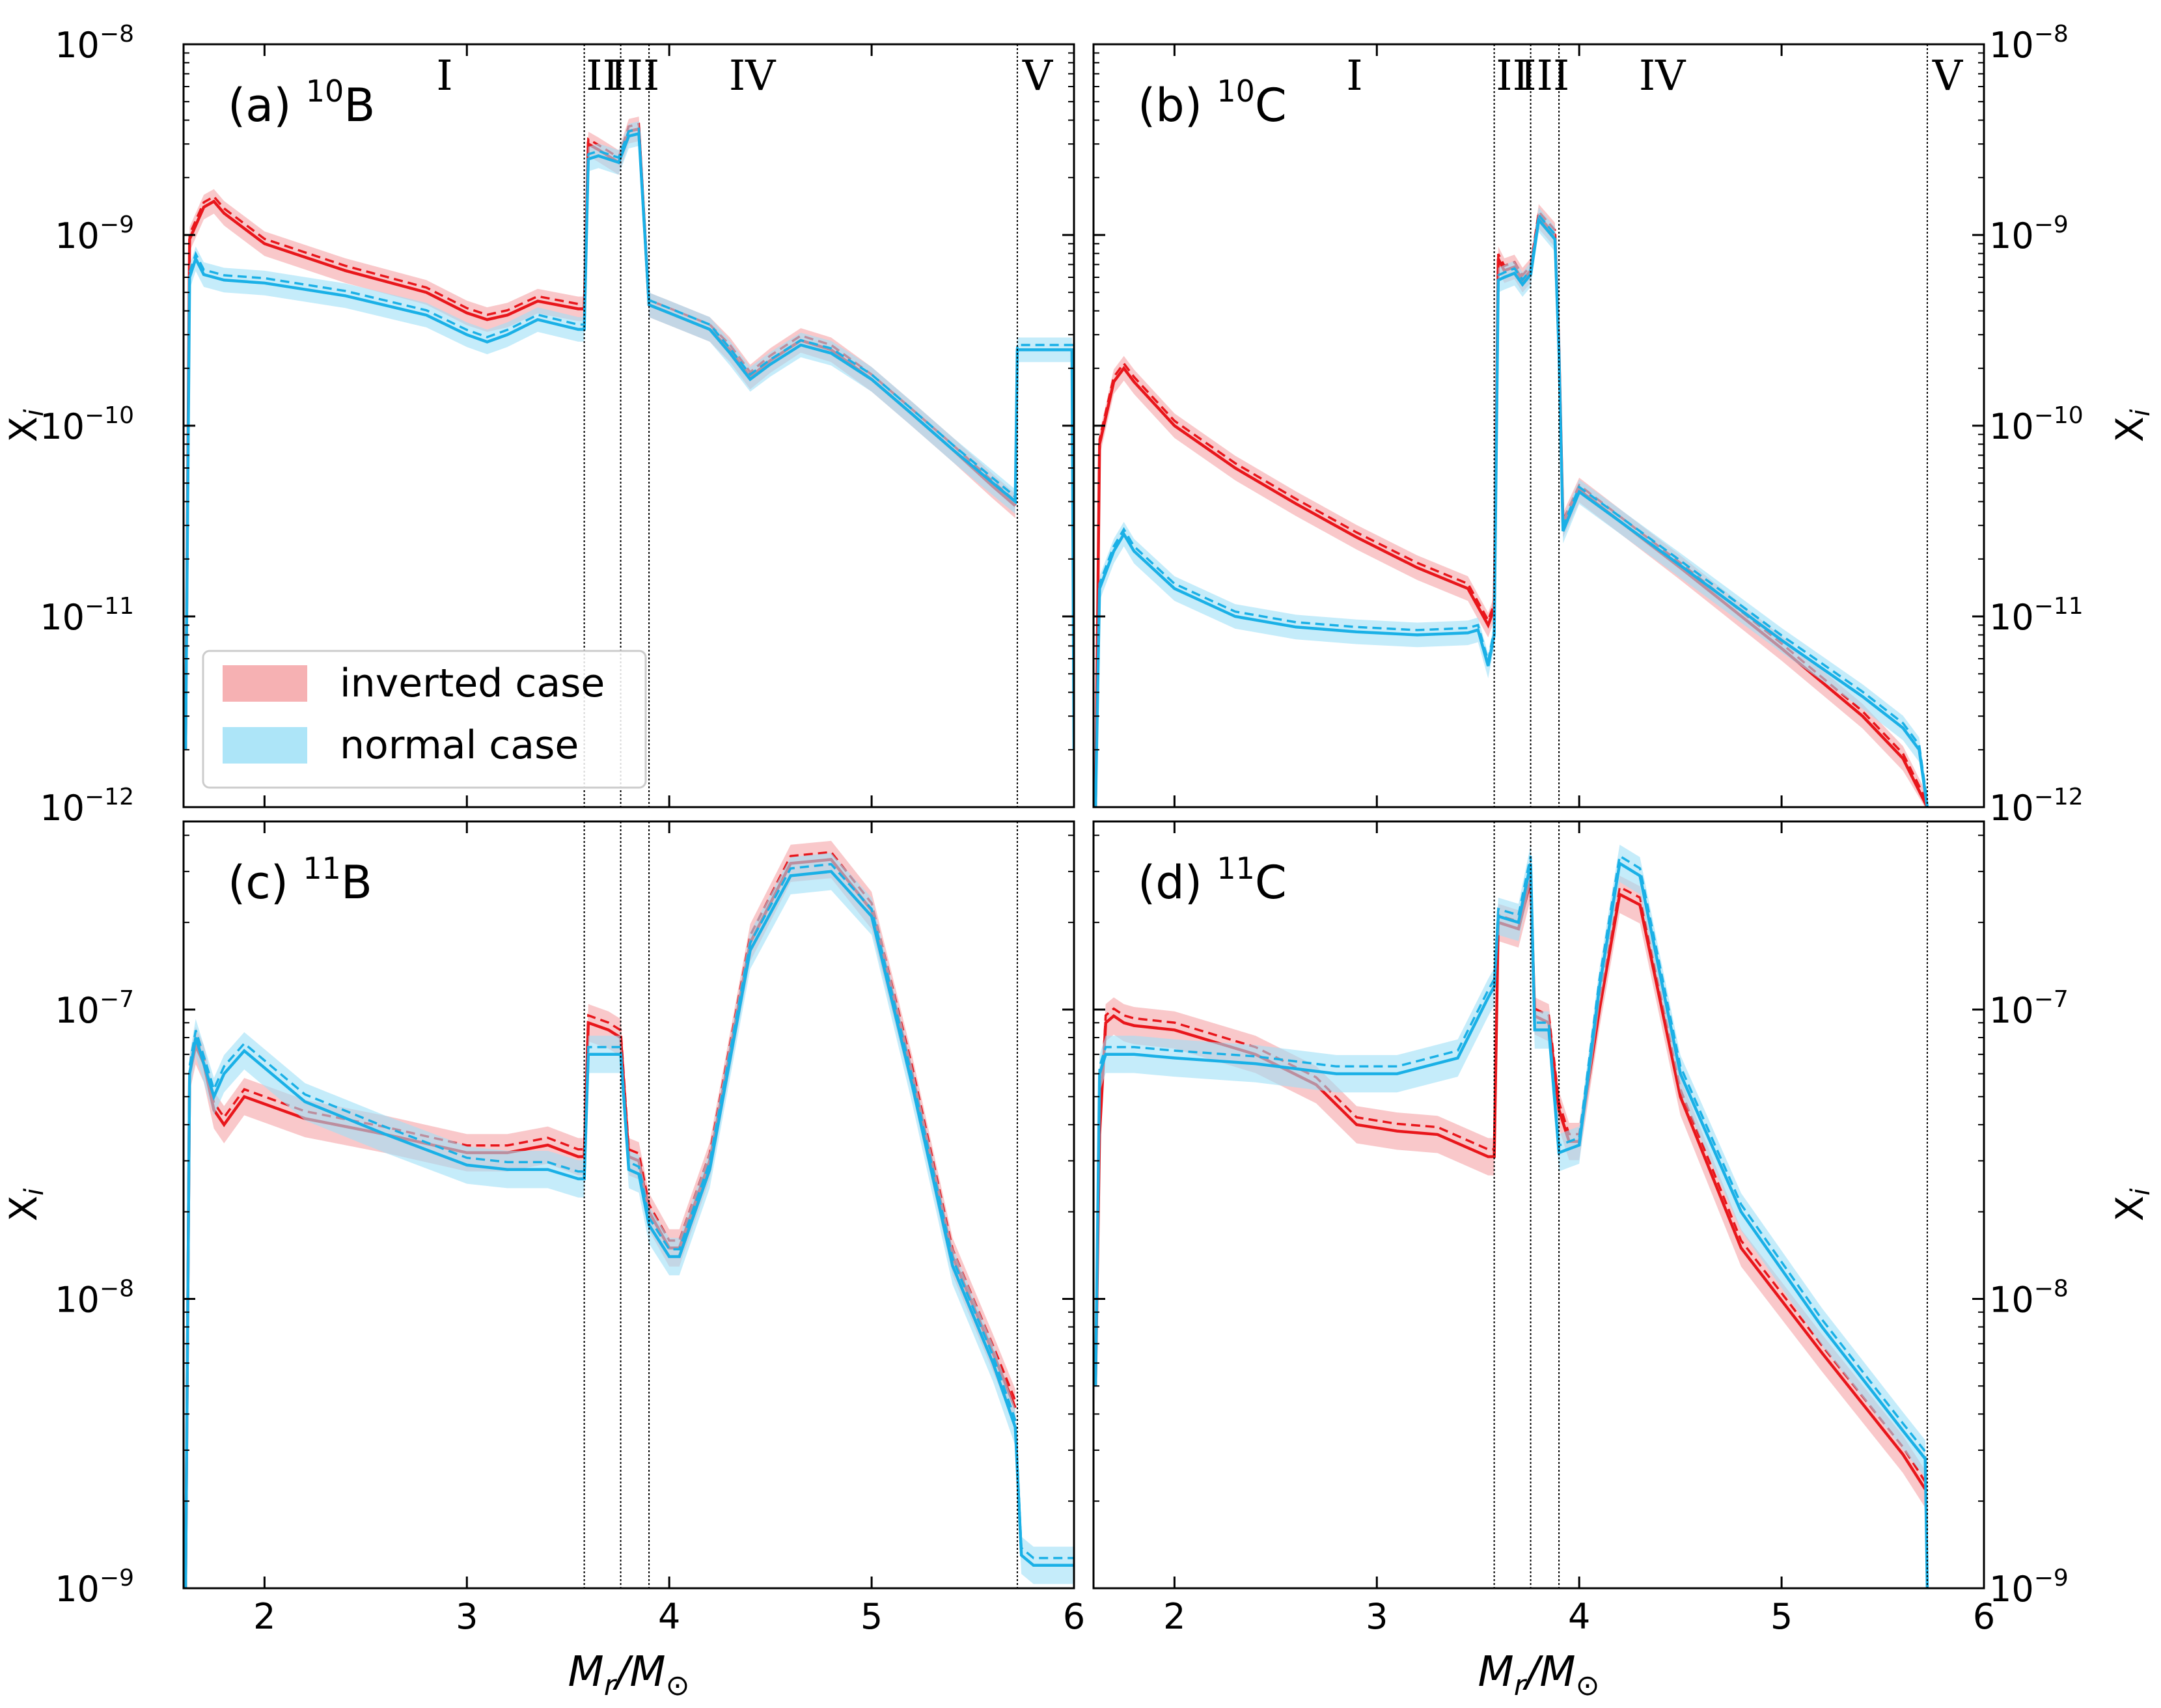 Image resolution: width=2161 pixels, height=1708 pixels. Describe the element at coordinates (459, 745) in the screenshot. I see `legend-label: normal case` at that location.